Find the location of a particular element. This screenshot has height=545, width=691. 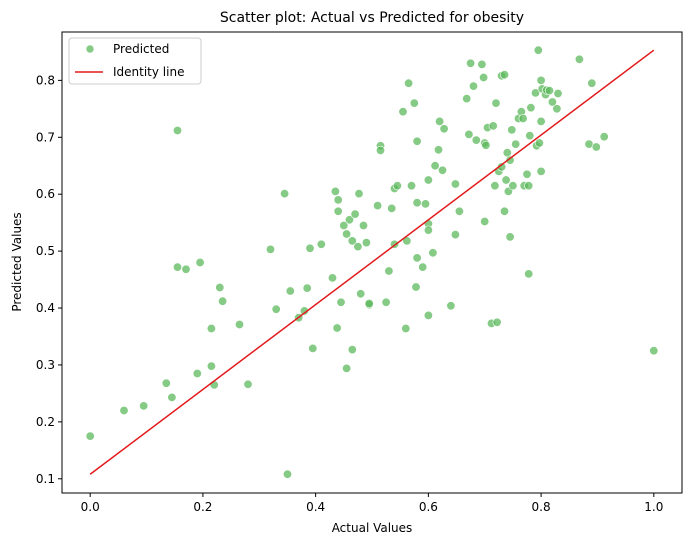

x-tick-label: 0.8 is located at coordinates (541, 507).